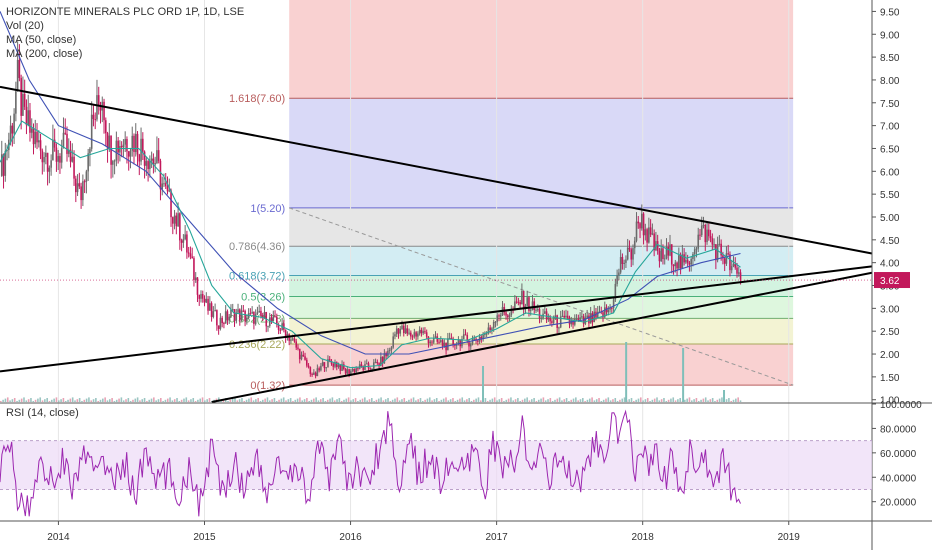 The image size is (932, 550). Describe the element at coordinates (41, 40) in the screenshot. I see `legend-ma50: MA (50, close)` at that location.